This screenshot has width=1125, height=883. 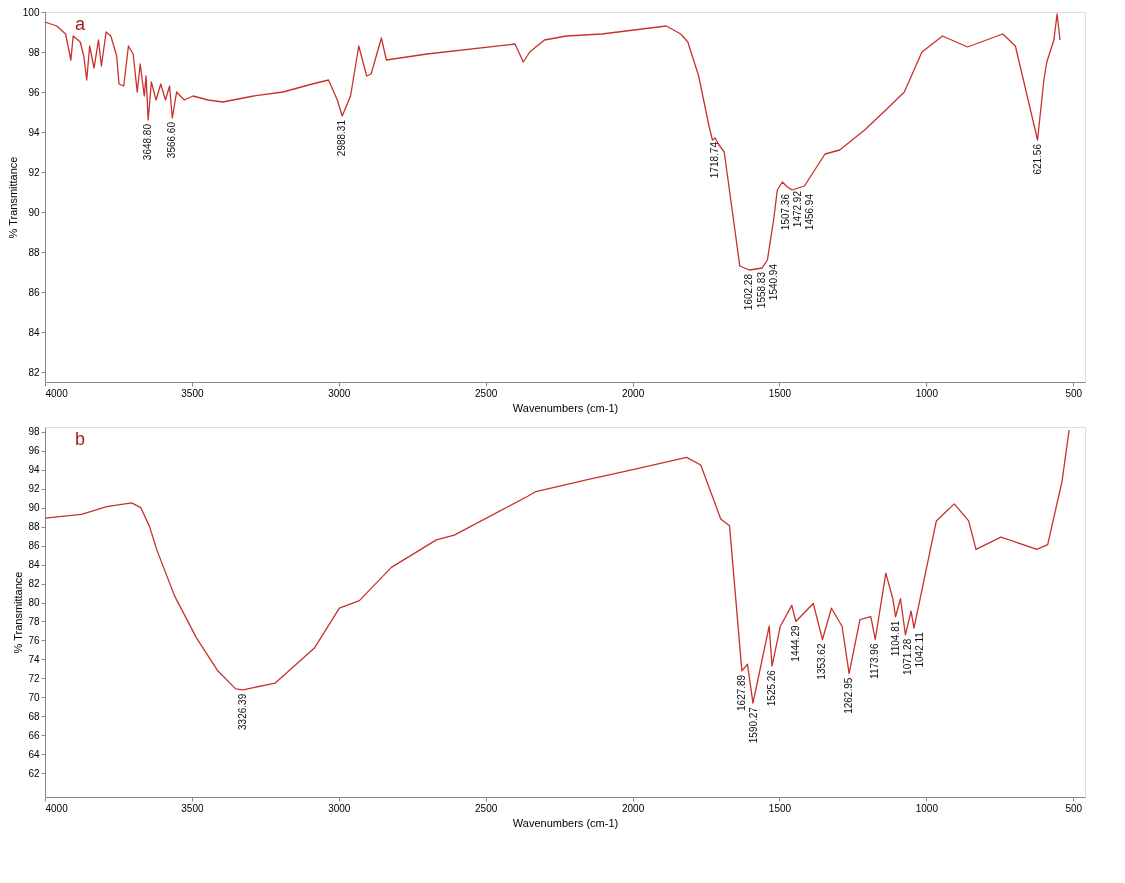 I want to click on y-tick-label: 78, so click(x=34, y=621).